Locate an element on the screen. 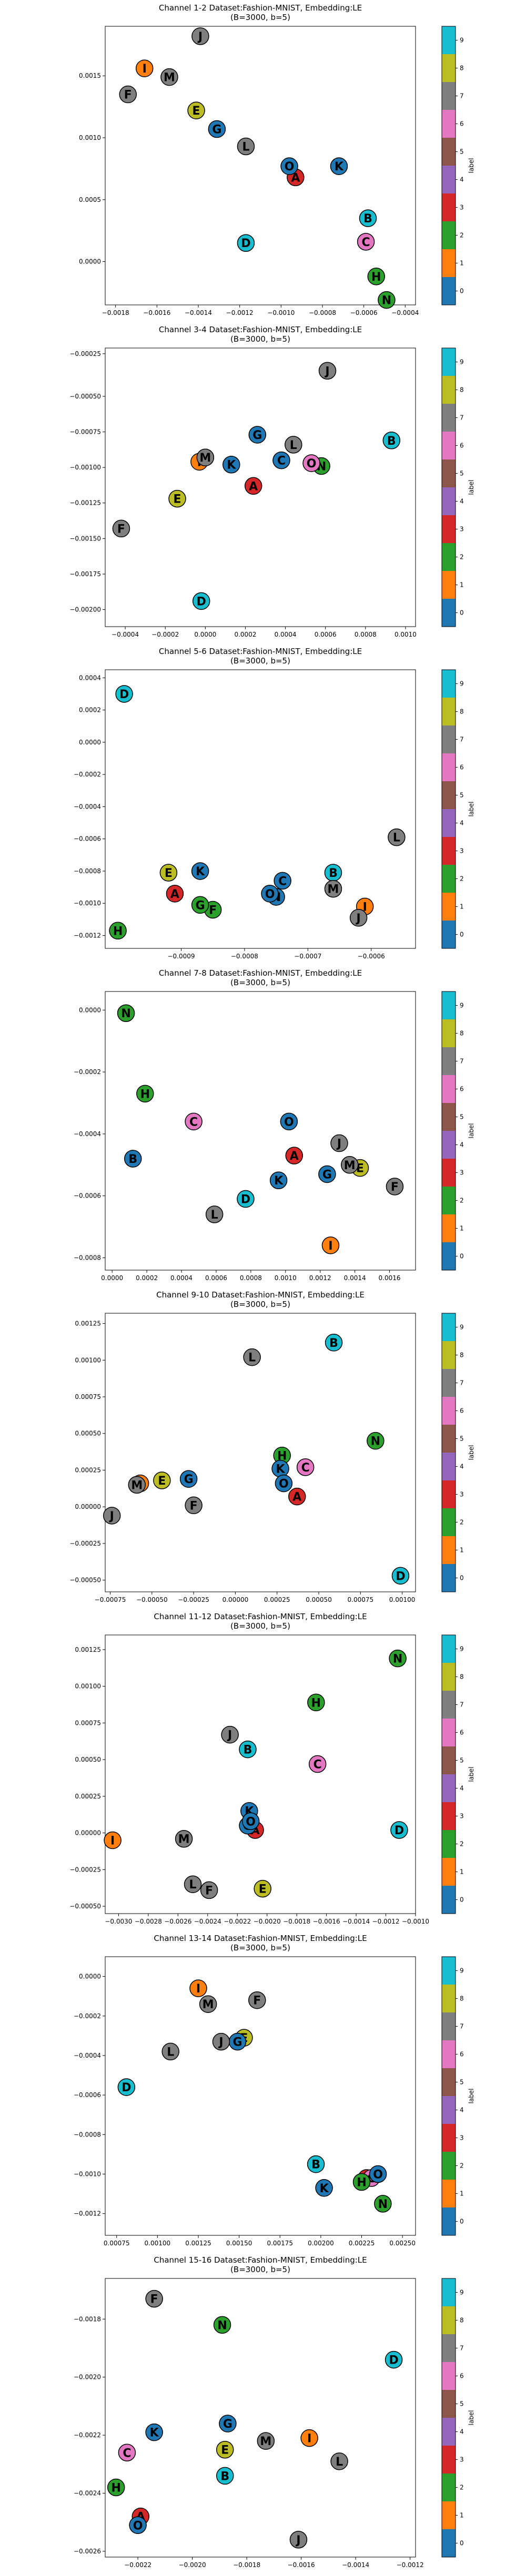 This screenshot has width=526, height=2576. x-tick-label: 0.0006 is located at coordinates (326, 634).